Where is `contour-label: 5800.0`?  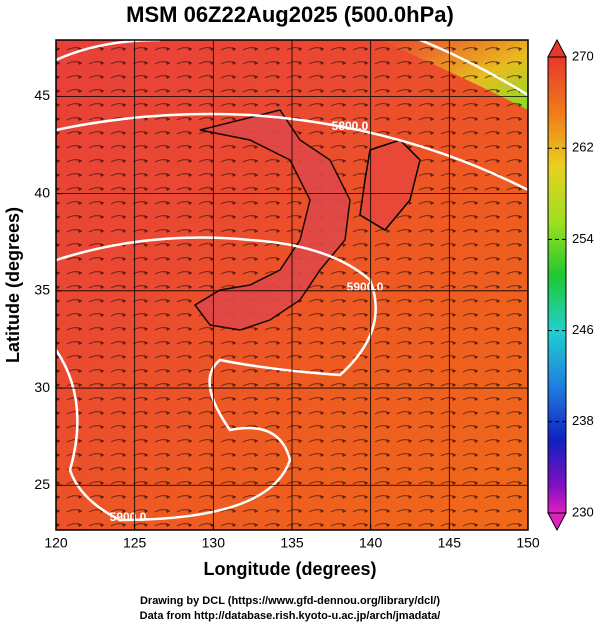
contour-label: 5800.0 is located at coordinates (350, 126).